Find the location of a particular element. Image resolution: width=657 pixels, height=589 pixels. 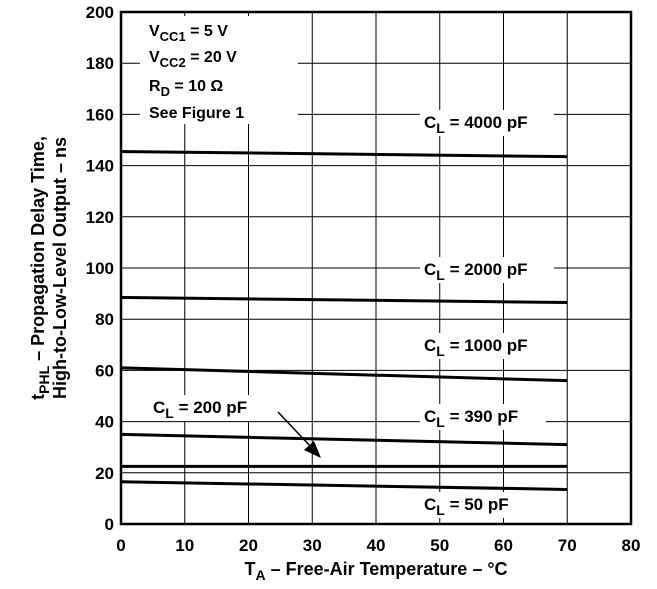

series-label-3-main: C is located at coordinates (430, 416).